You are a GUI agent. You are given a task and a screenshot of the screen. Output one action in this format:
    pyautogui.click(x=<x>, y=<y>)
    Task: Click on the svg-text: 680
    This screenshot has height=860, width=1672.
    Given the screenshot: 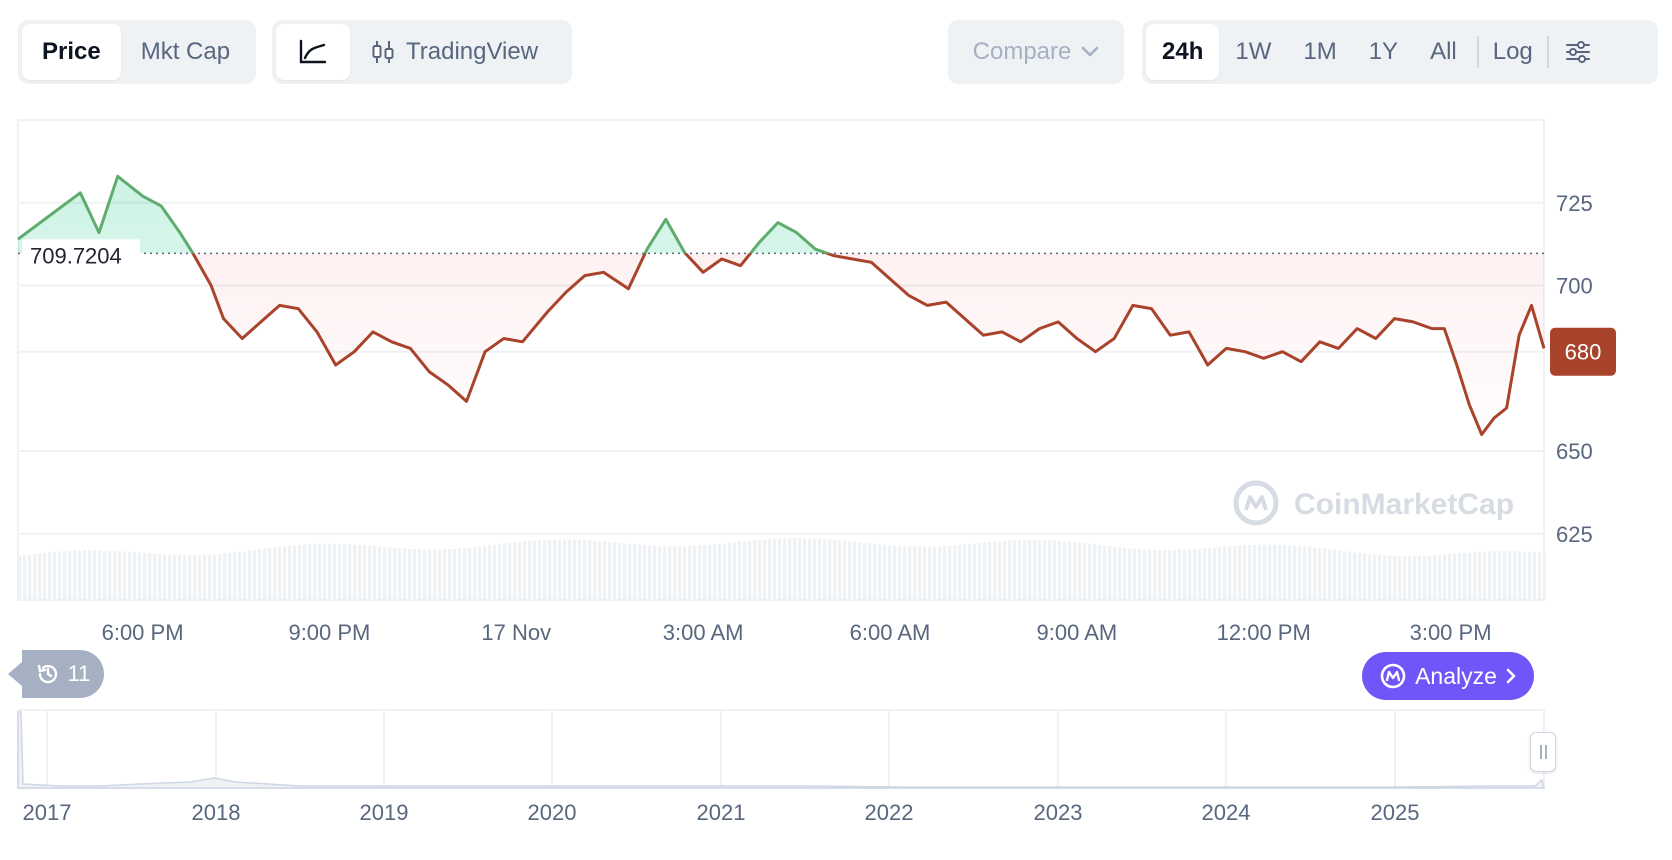 What is the action you would take?
    pyautogui.click(x=1583, y=352)
    